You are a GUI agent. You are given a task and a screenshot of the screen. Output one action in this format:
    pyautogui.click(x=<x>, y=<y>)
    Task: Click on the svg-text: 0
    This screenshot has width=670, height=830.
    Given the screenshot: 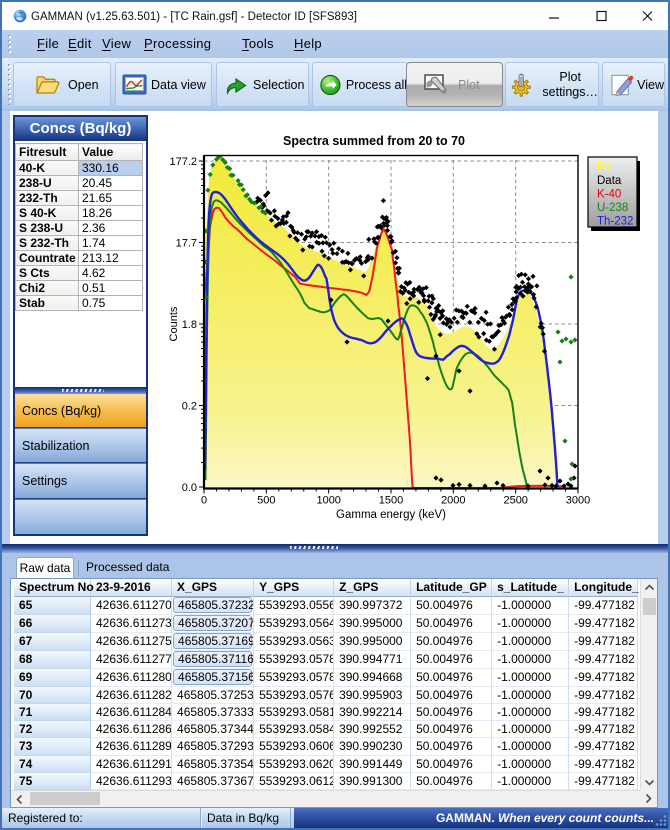 What is the action you would take?
    pyautogui.click(x=204, y=501)
    